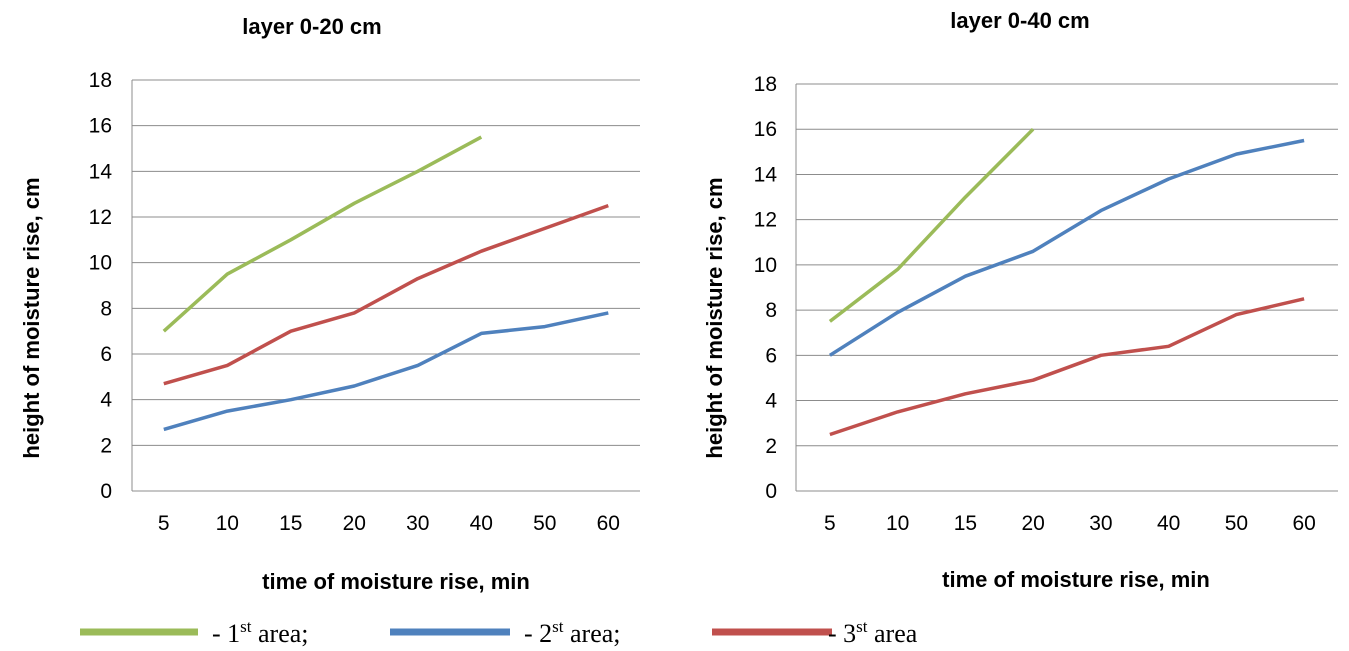 This screenshot has width=1349, height=651. I want to click on legend-label-area1: - 1st area;, so click(260, 632).